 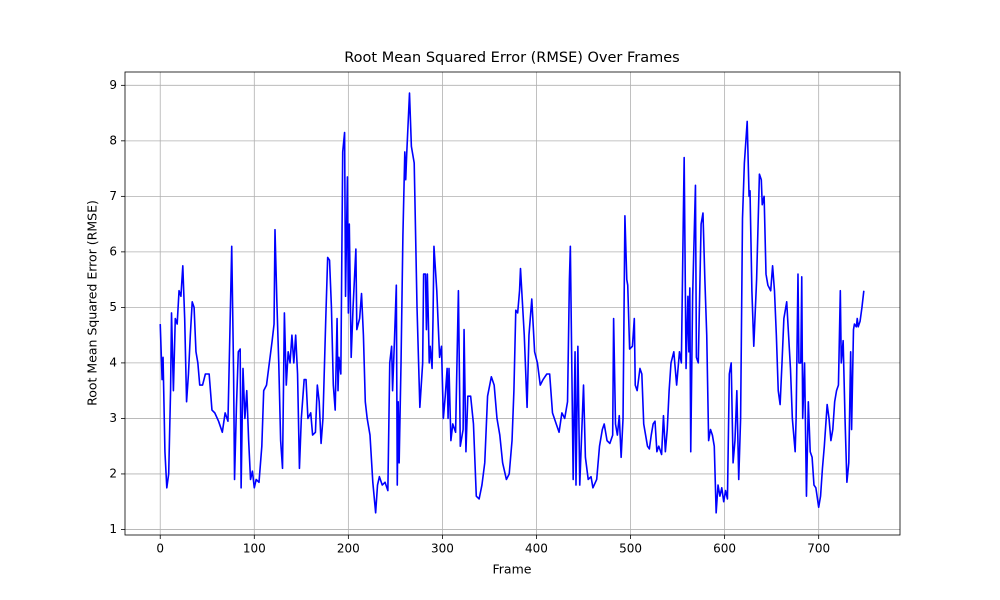 I want to click on x-tick-label: 100, so click(x=254, y=549).